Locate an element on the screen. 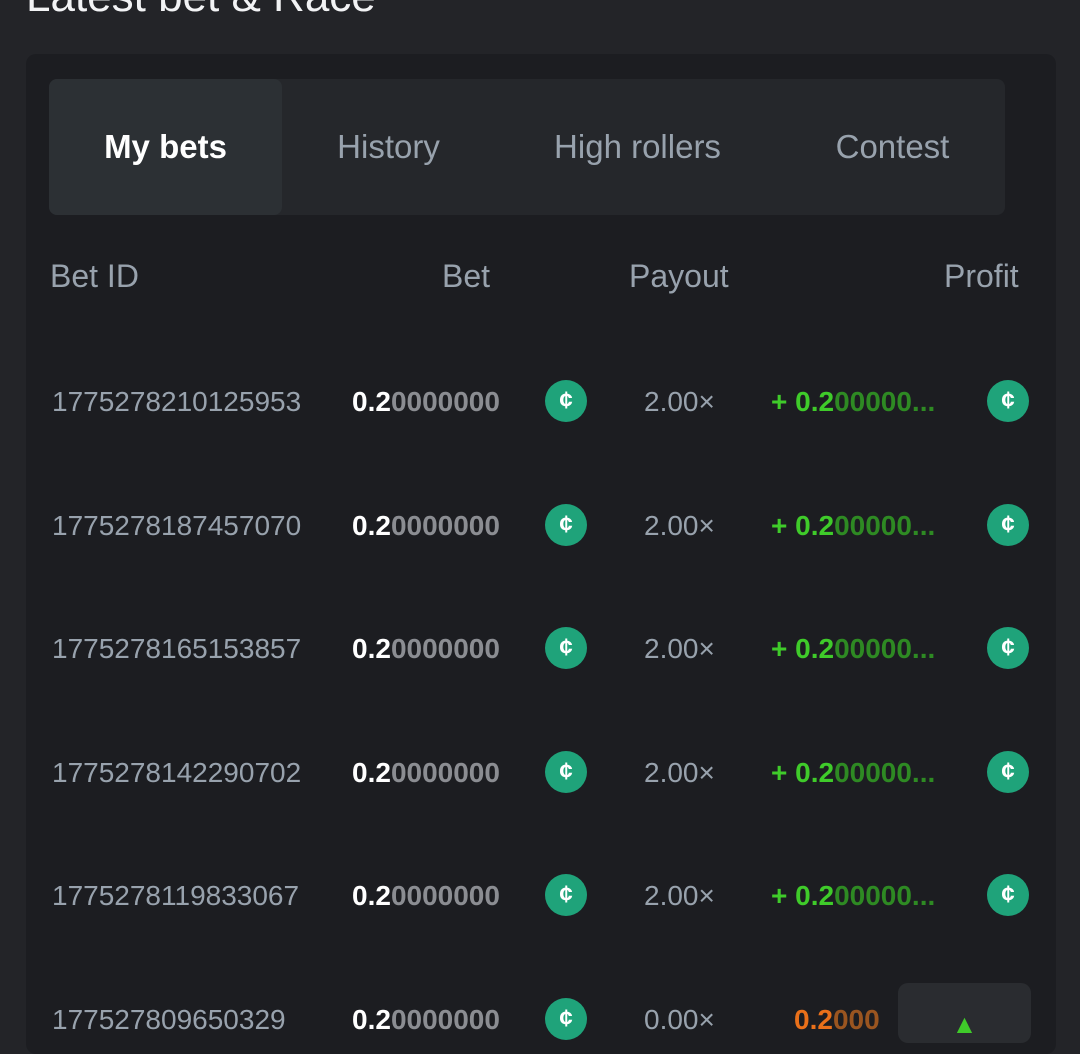  tab-bar: My bets History High rollers Contest is located at coordinates (527, 147).